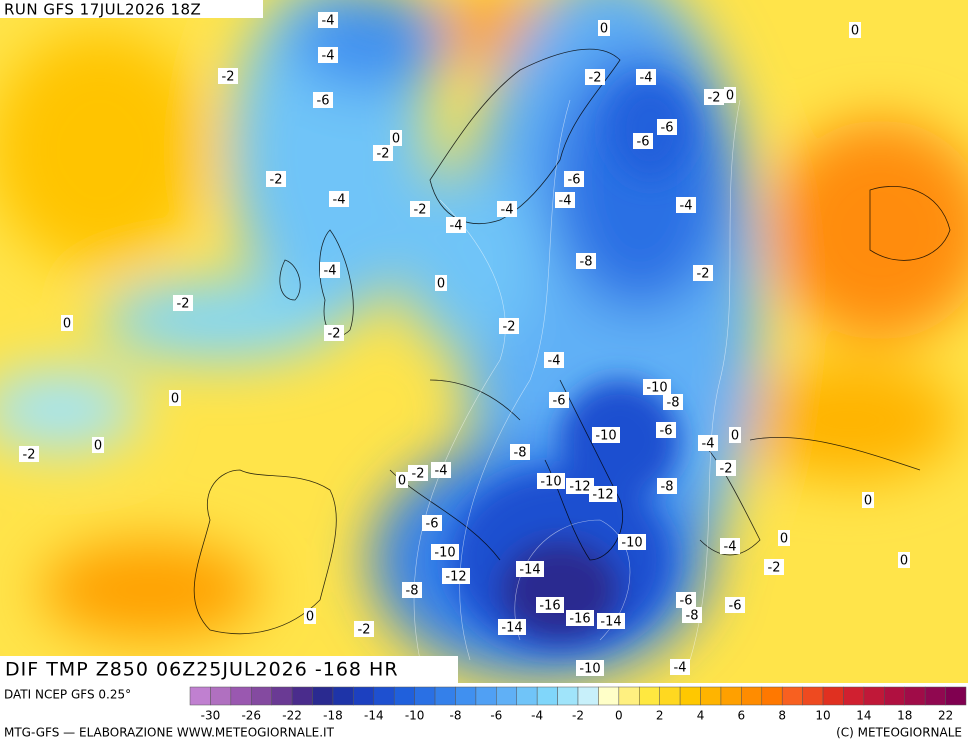 The width and height of the screenshot is (968, 745). What do you see at coordinates (415, 716) in the screenshot?
I see `colorbar-tick-label: -10` at bounding box center [415, 716].